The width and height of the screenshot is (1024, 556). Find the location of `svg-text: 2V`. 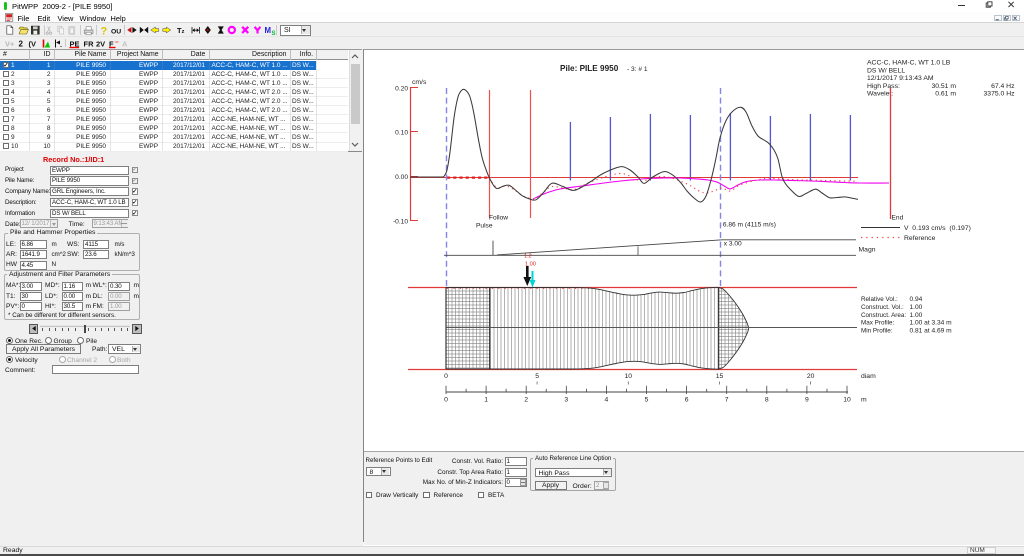

svg-text: 2V is located at coordinates (100, 43).